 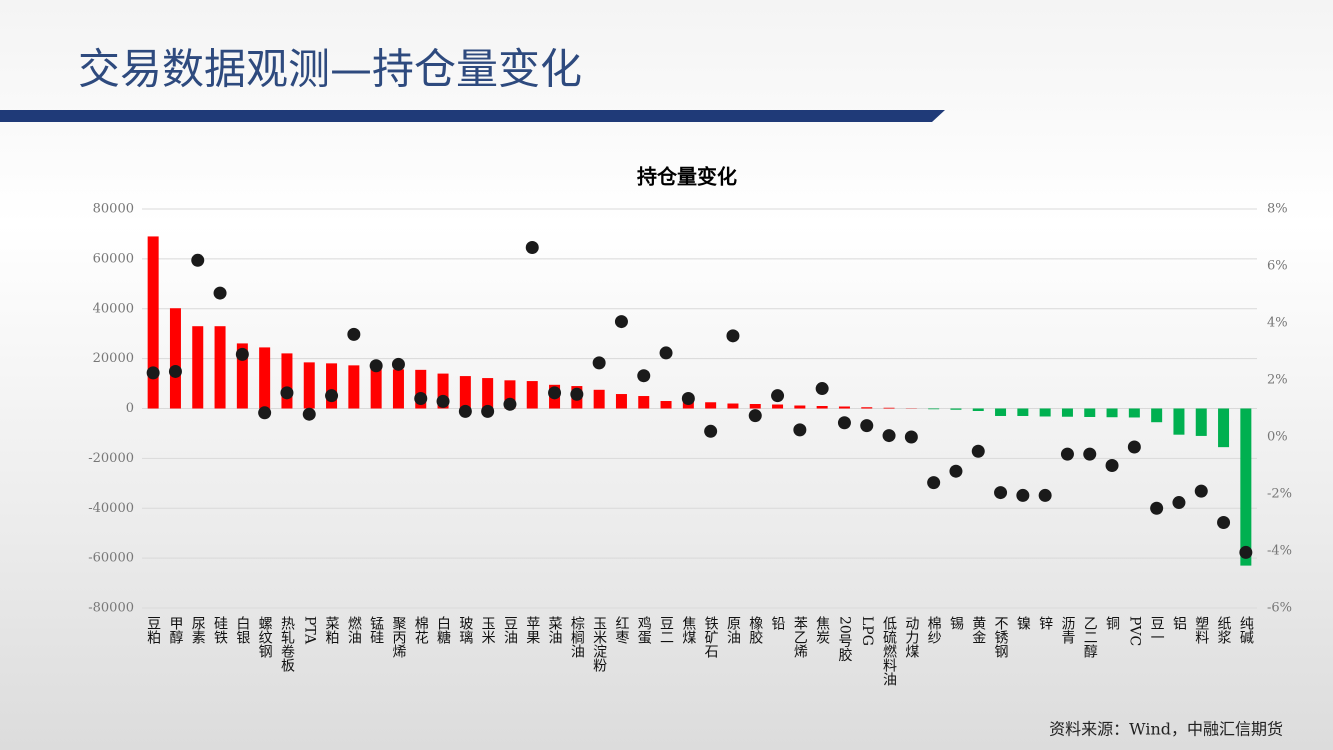 I want to click on y2-tick-label: -4%, so click(x=1279, y=551).